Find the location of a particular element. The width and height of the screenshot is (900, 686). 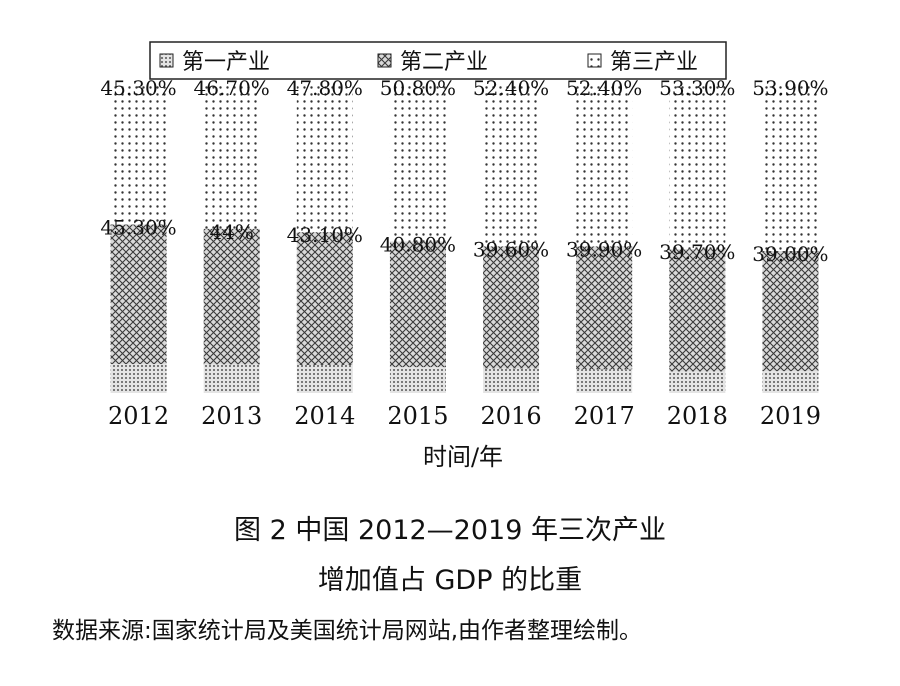

bar-segment-2-2016 is located at coordinates (511, 307).